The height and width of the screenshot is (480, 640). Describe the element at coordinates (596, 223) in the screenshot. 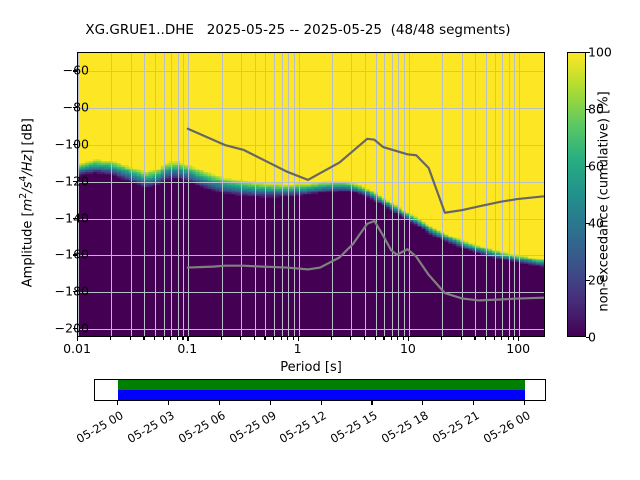

I see `colorbar-tick-label: 40` at that location.